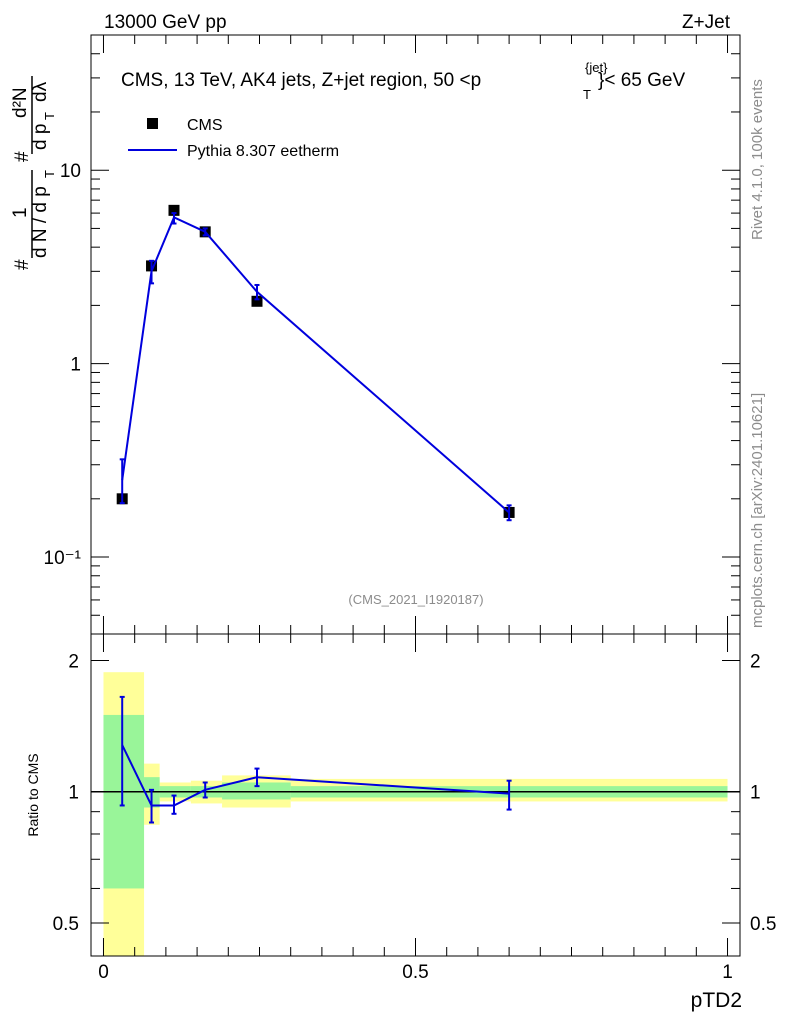  I want to click on main-y-tick-label: 10, so click(70, 171).